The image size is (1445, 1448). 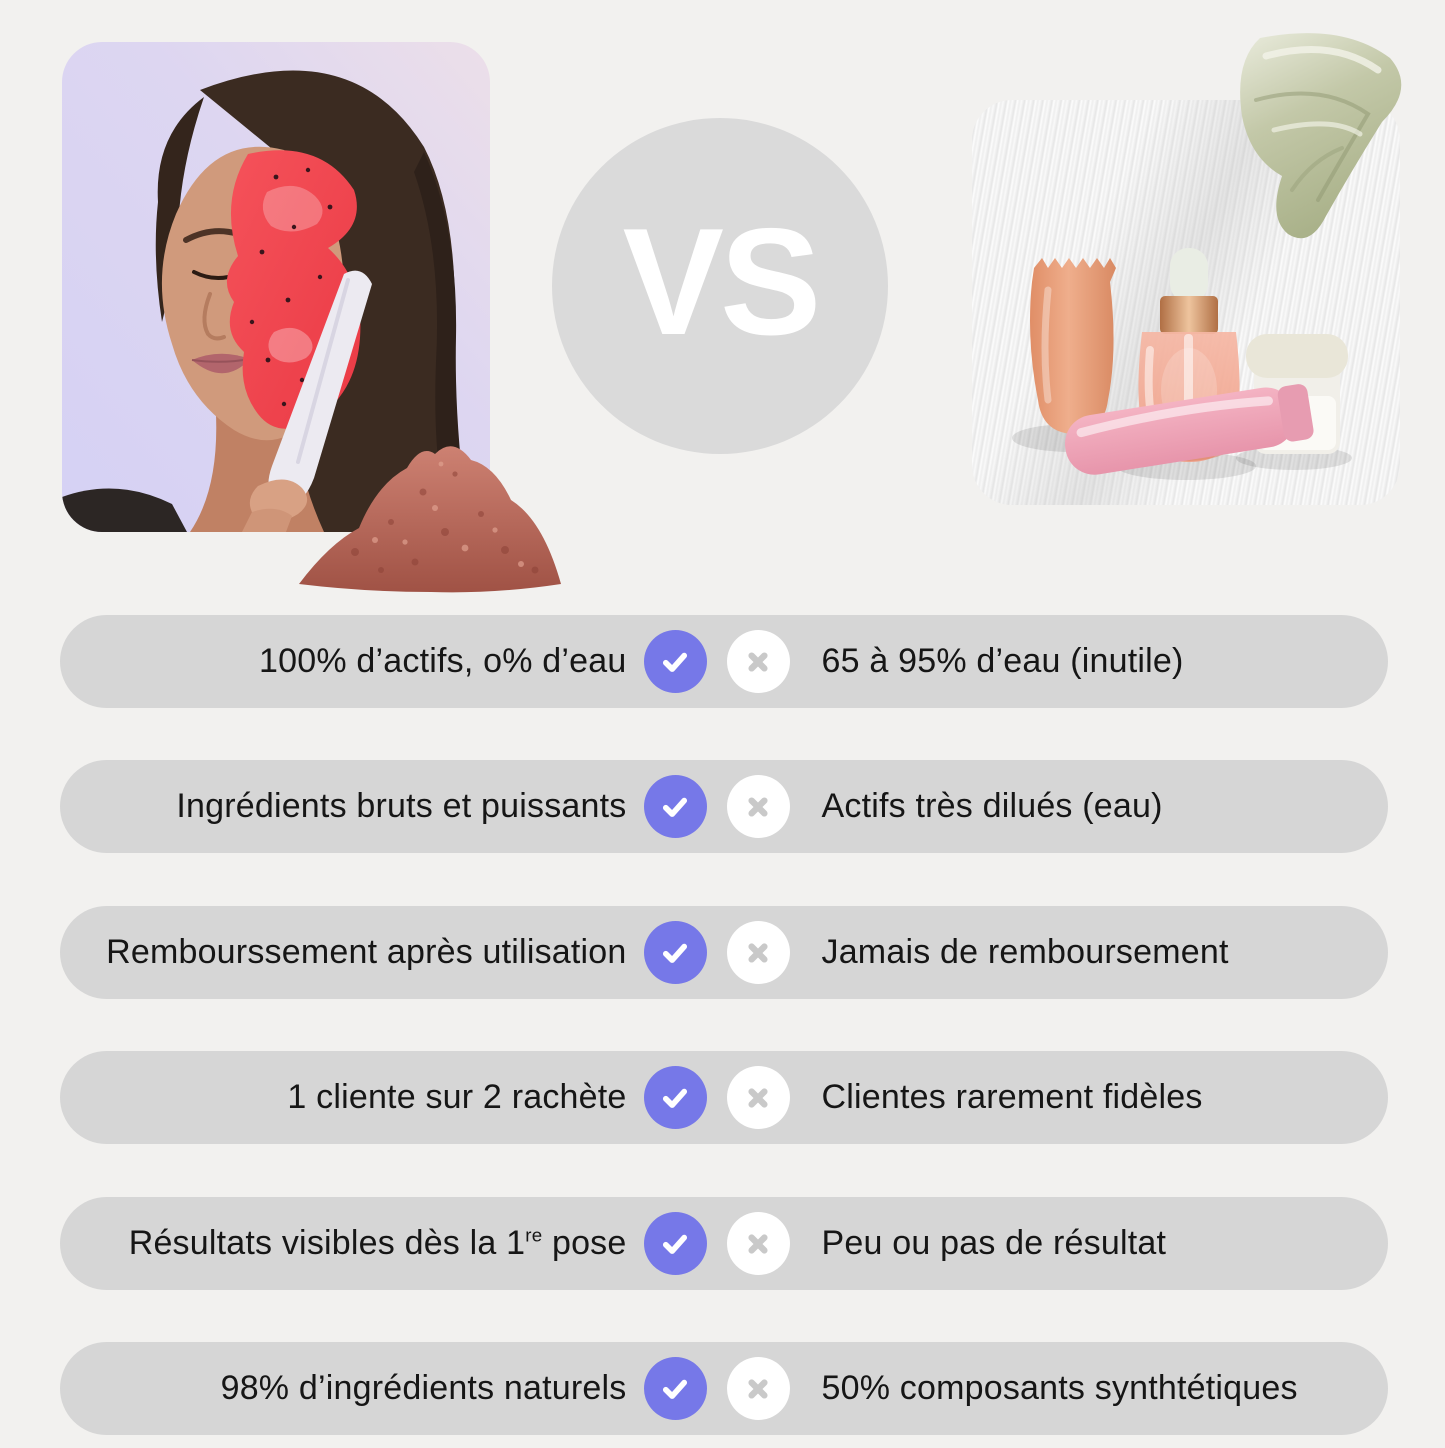 I want to click on vs-badge: VS, so click(x=720, y=286).